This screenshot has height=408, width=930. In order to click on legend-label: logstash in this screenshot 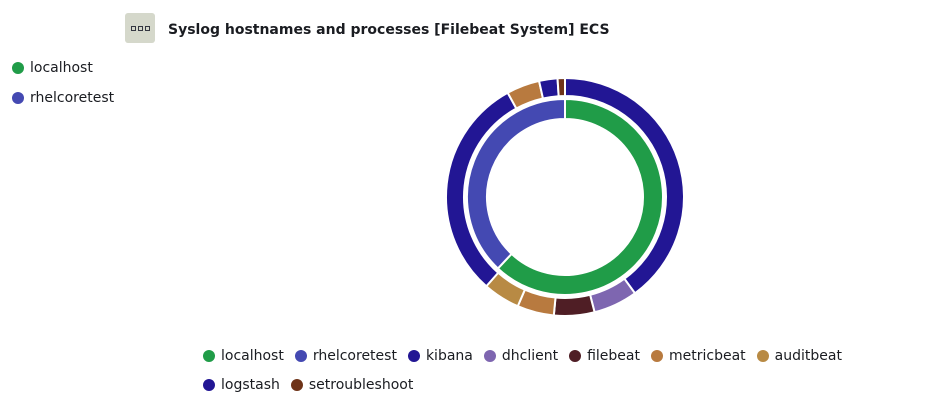, I will do `click(250, 385)`.